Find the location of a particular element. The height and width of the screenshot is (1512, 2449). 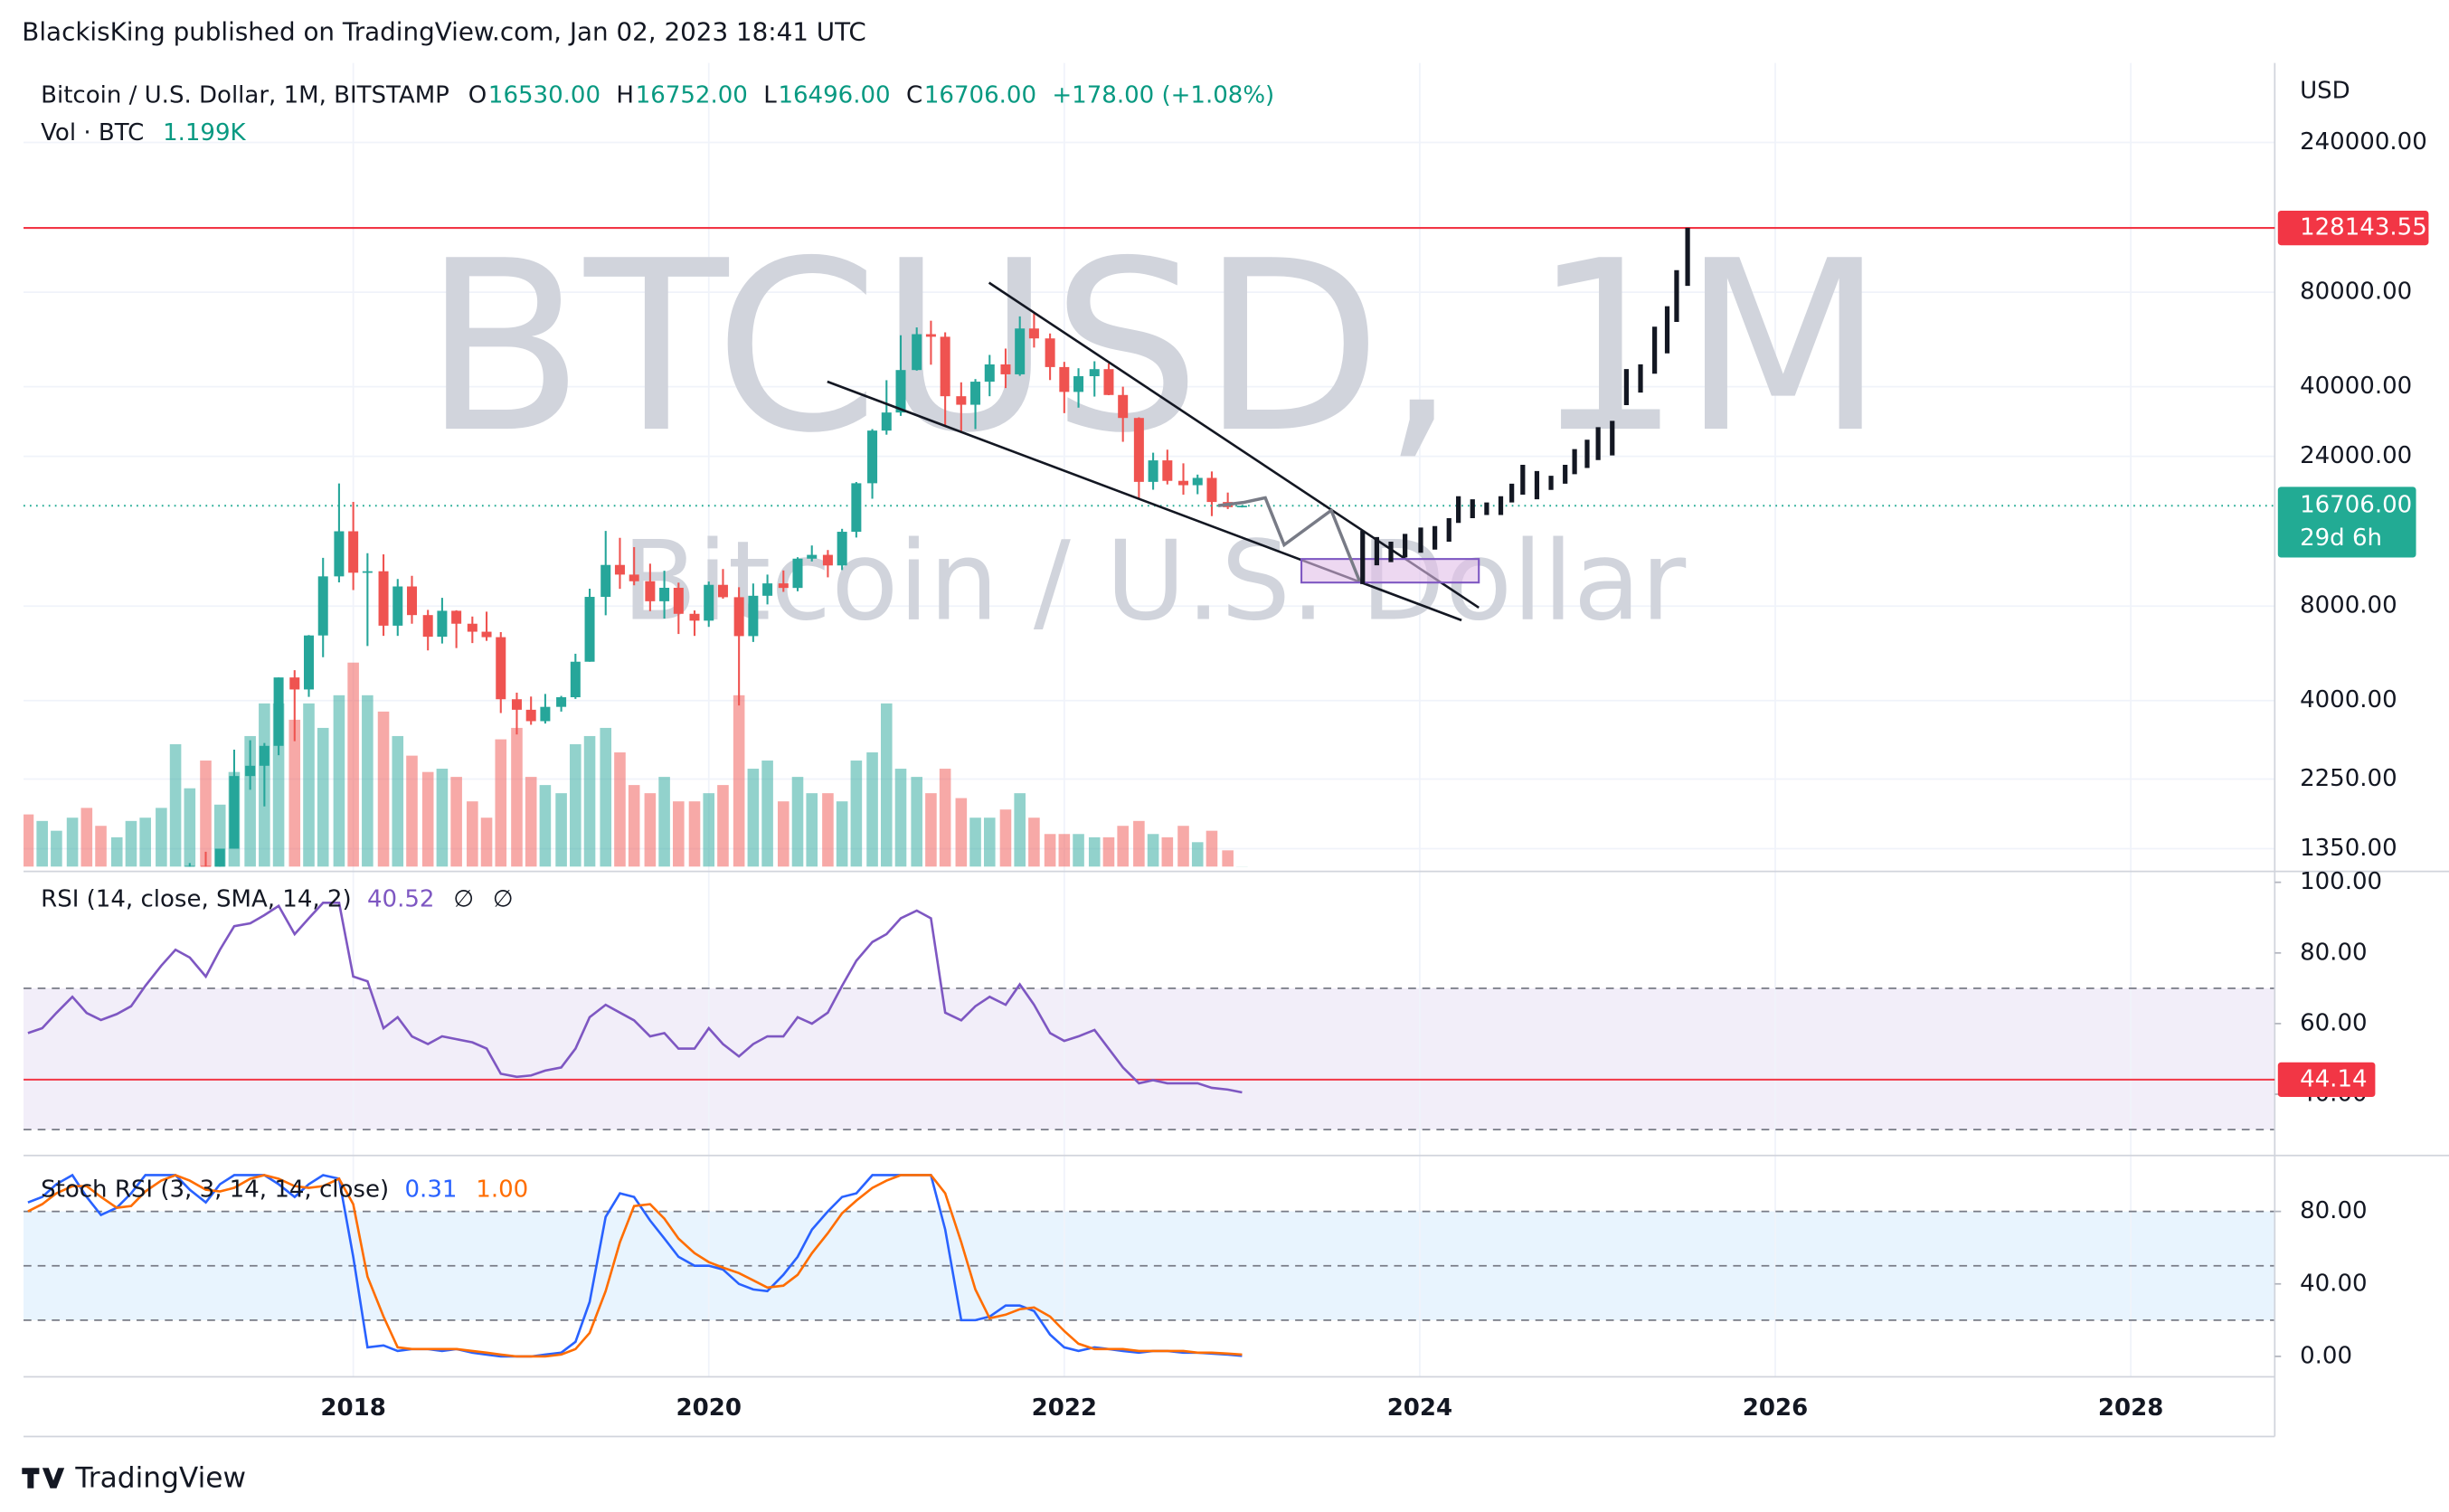

rsi-tick-label: 60.00 is located at coordinates (2333, 1022).